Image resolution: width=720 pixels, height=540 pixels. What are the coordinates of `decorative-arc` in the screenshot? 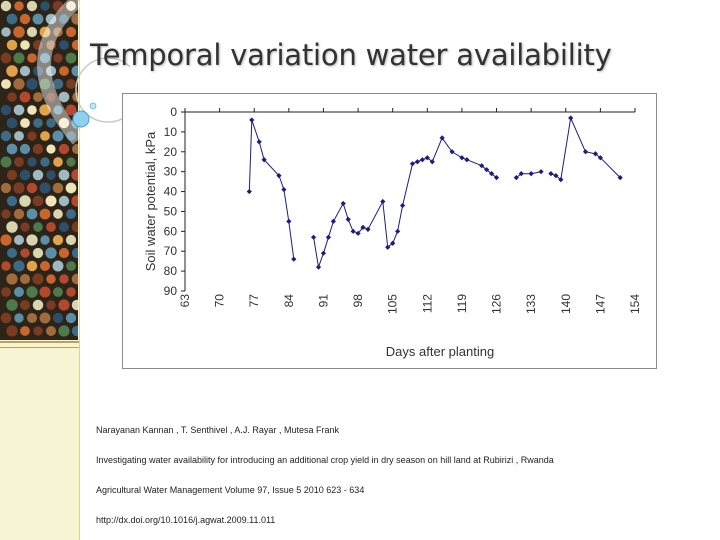 It's located at (83, 72).